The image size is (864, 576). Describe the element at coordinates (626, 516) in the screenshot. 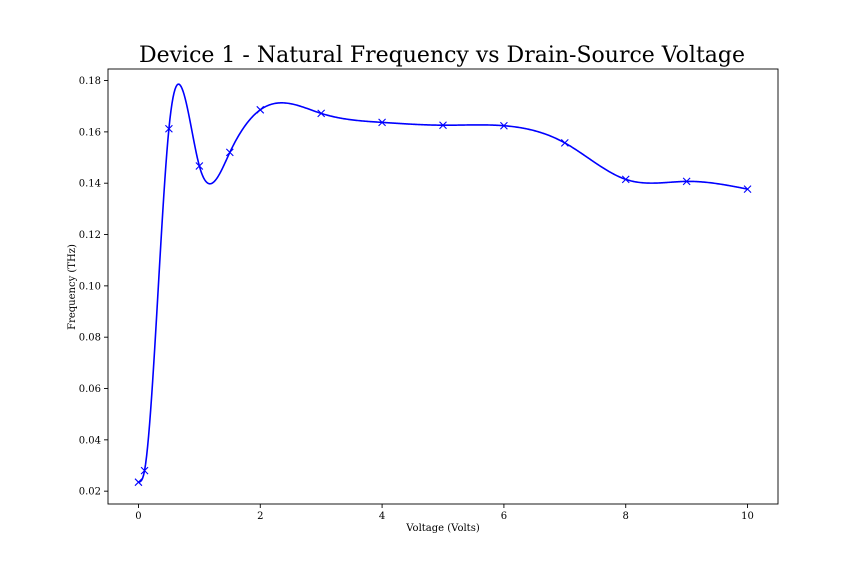

I see `x-tick-label: 8` at that location.